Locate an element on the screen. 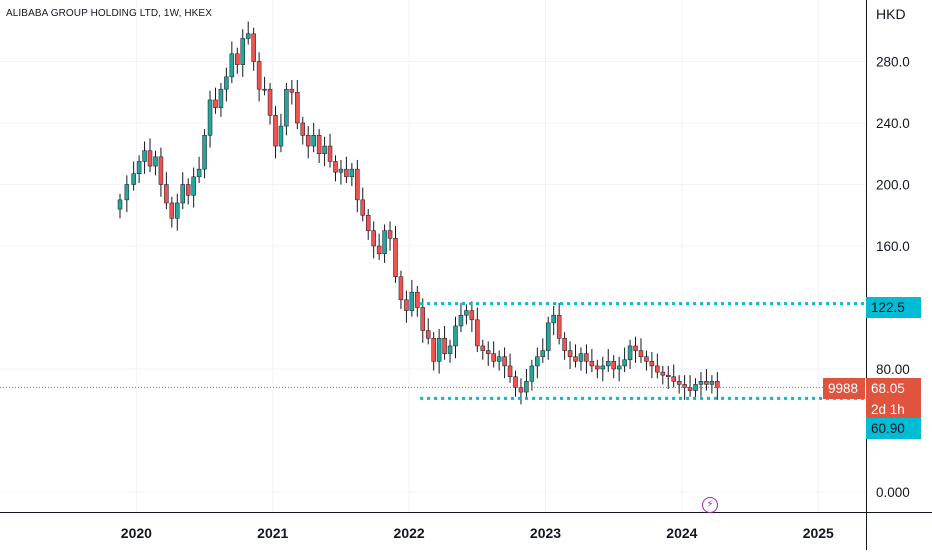 This screenshot has height=555, width=932. resistance-price-label: 122.5 is located at coordinates (893, 307).